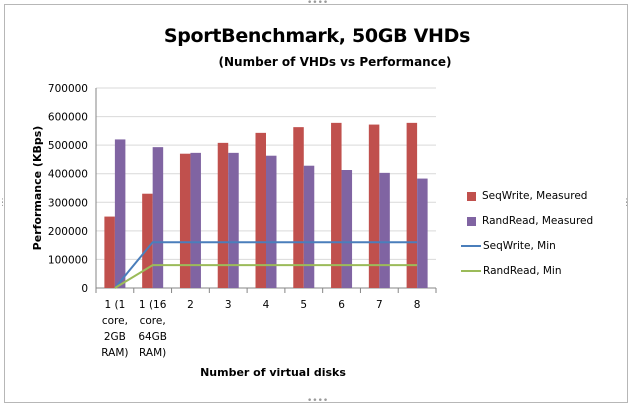 This screenshot has height=409, width=634. I want to click on x-tick-label: 4, so click(266, 305).